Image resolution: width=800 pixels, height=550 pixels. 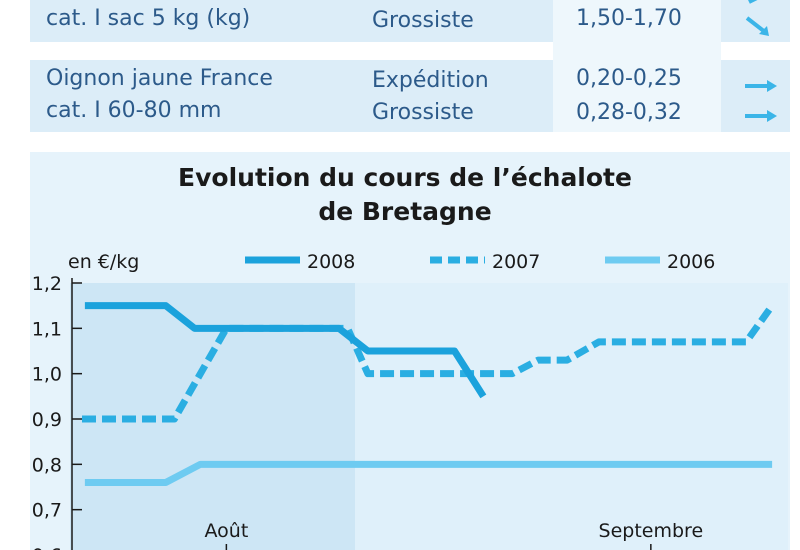 What do you see at coordinates (404, 211) in the screenshot?
I see `chart-title: de Bretagne` at bounding box center [404, 211].